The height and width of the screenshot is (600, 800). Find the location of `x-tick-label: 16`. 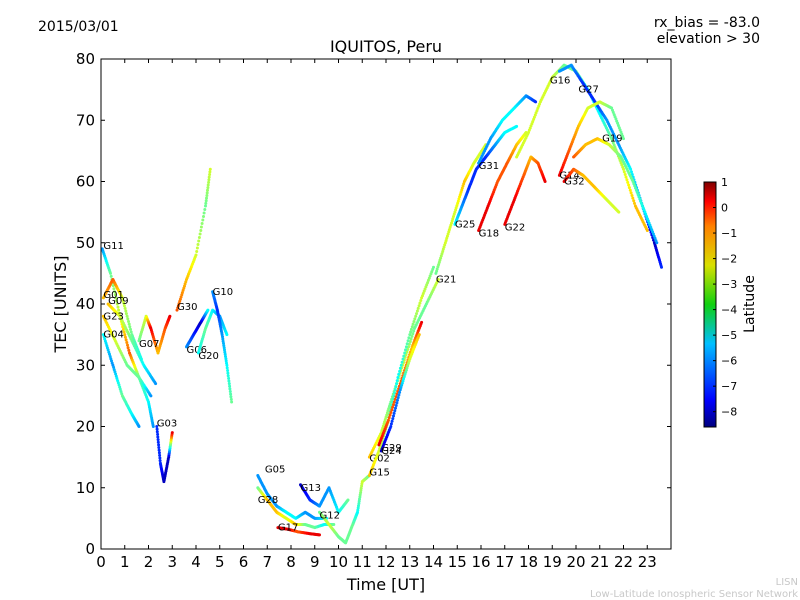

x-tick-label: 16 is located at coordinates (480, 562).